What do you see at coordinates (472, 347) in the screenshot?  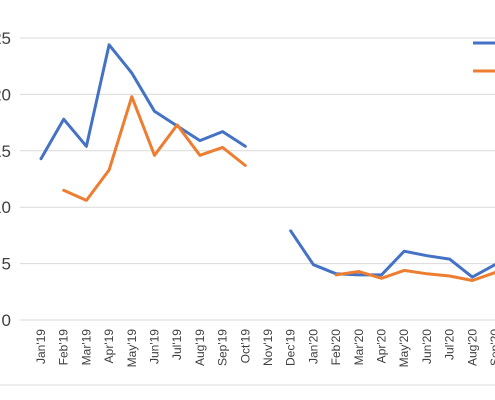 I see `x-tick-label: Aug'20` at bounding box center [472, 347].